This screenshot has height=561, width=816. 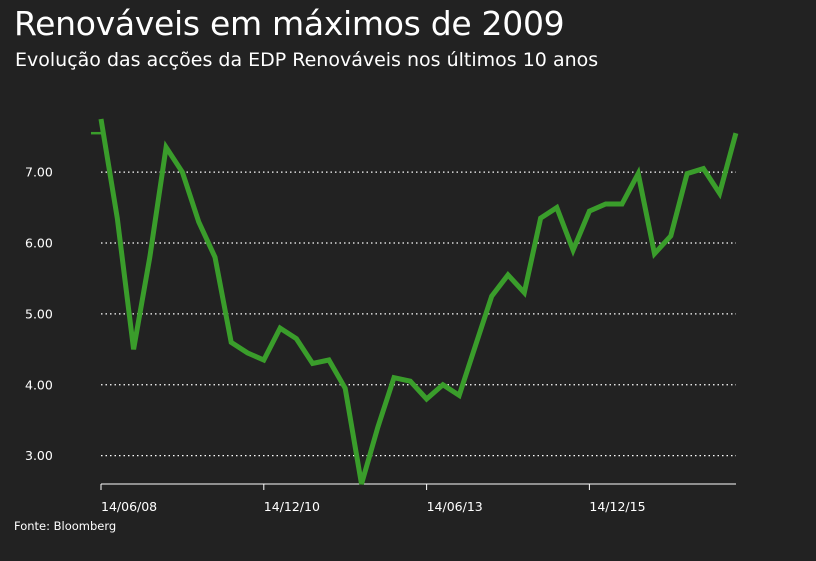 I want to click on x-tick-label: 14/12/10, so click(x=292, y=506).